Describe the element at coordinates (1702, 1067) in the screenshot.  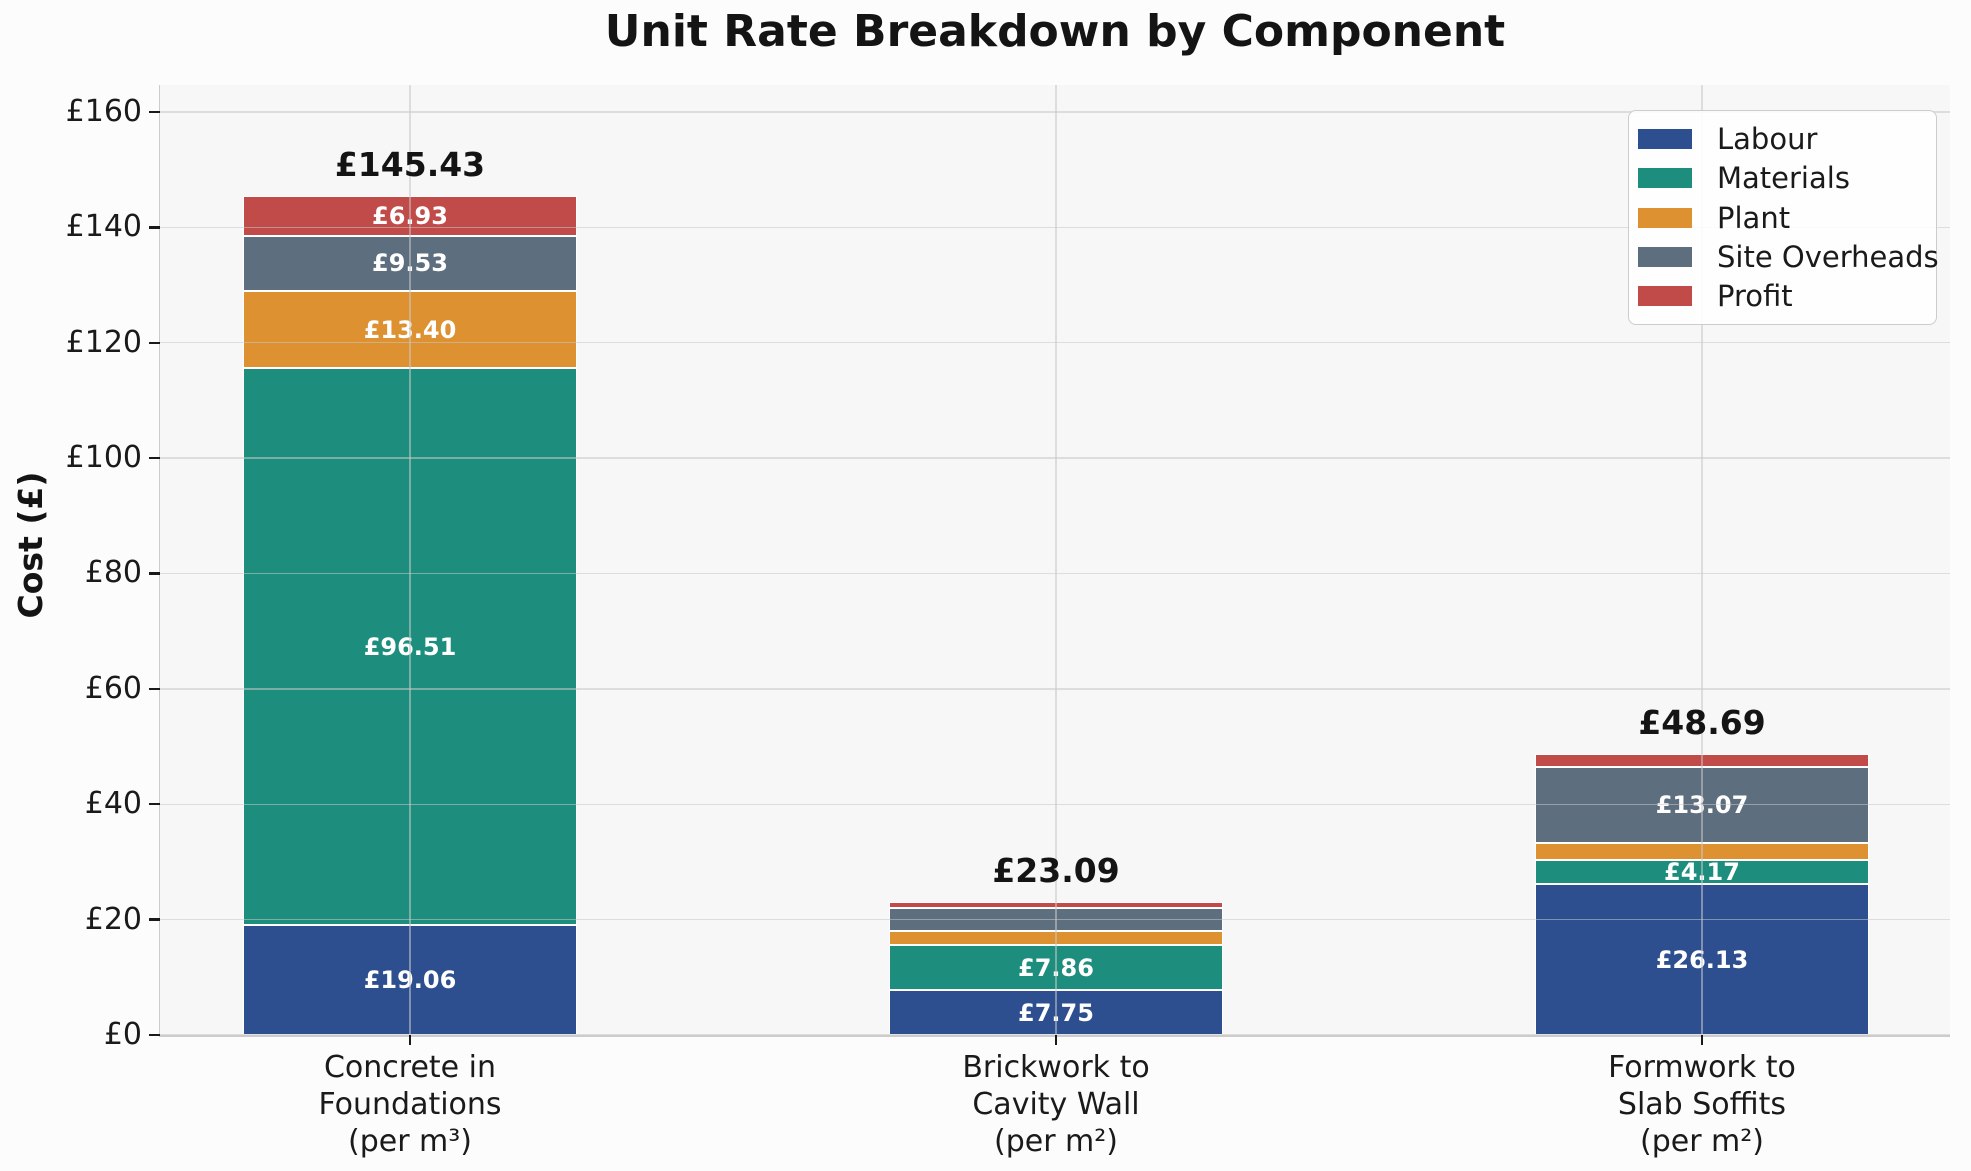
I see `x-tick-label-line: Formwork to` at that location.